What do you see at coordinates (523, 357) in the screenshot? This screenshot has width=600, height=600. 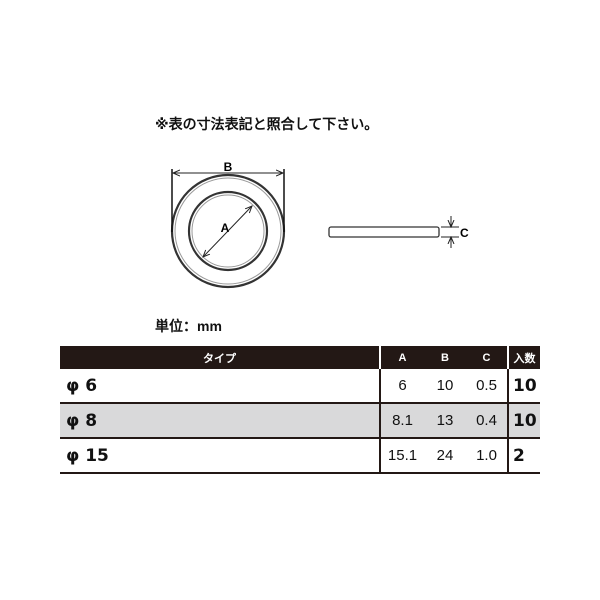 I see `header-qty: 入数` at bounding box center [523, 357].